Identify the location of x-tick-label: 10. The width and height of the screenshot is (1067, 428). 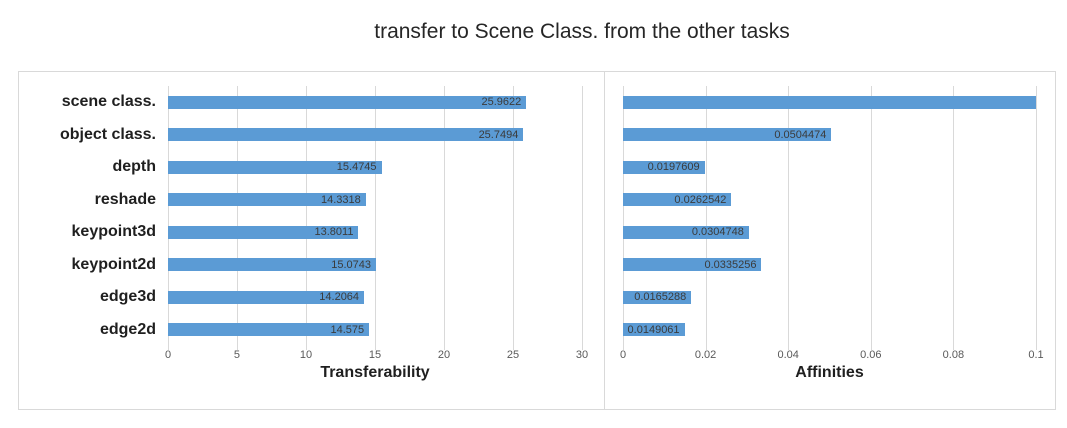
(306, 355).